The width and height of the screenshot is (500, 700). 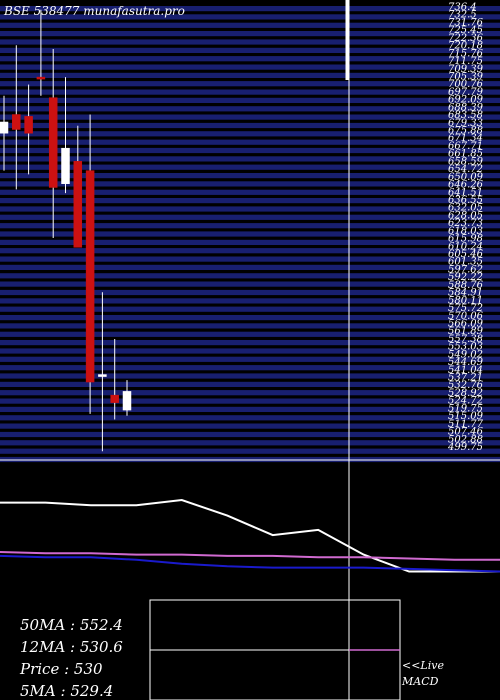 I want to click on chart-title: BSE 538477 munafasutra.pro, so click(x=94, y=11).